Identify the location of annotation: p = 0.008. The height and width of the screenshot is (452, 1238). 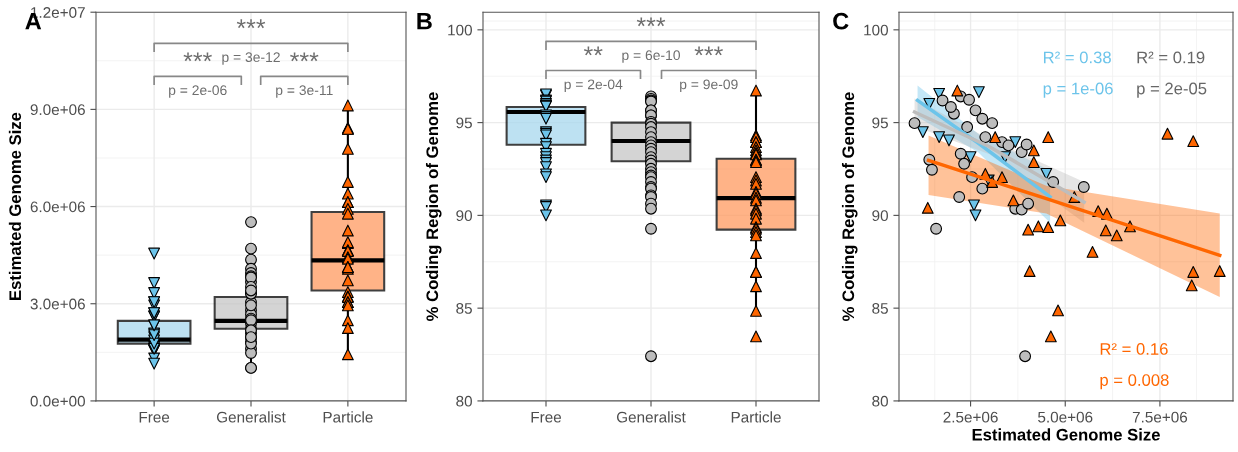
(1134, 382).